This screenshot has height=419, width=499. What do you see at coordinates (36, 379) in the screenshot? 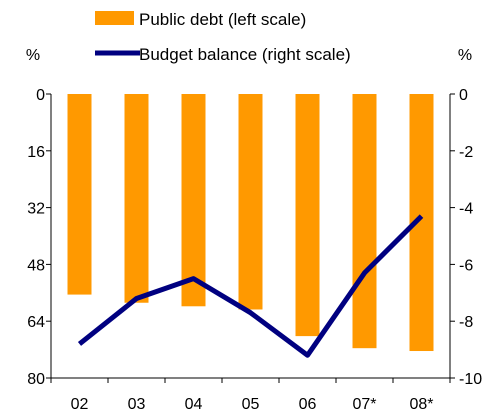
I see `left-tick-label: 80` at bounding box center [36, 379].